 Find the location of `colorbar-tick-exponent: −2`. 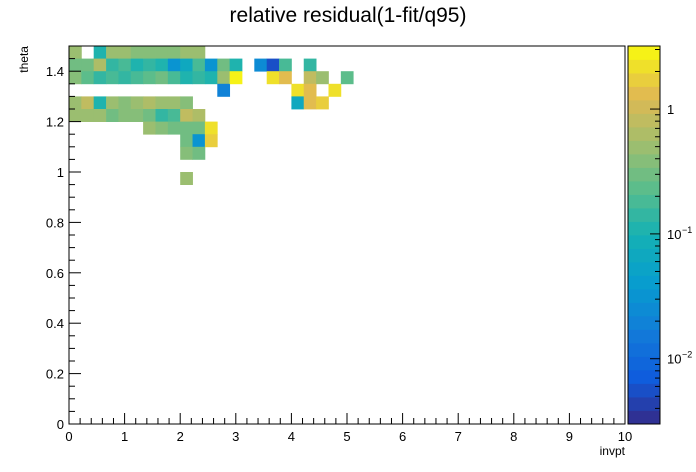

colorbar-tick-exponent: −2 is located at coordinates (687, 355).